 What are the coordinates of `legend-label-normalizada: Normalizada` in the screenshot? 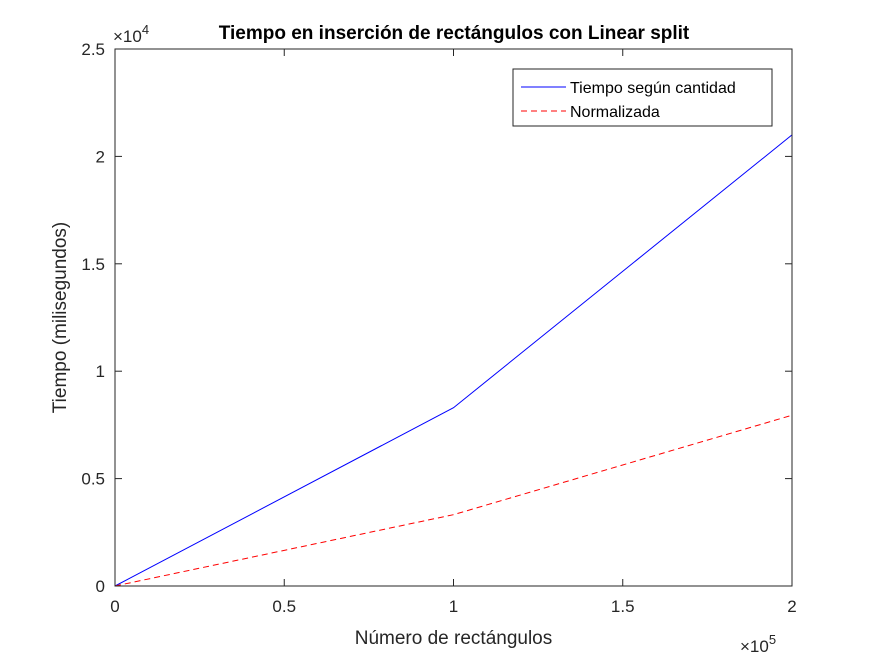 It's located at (615, 112).